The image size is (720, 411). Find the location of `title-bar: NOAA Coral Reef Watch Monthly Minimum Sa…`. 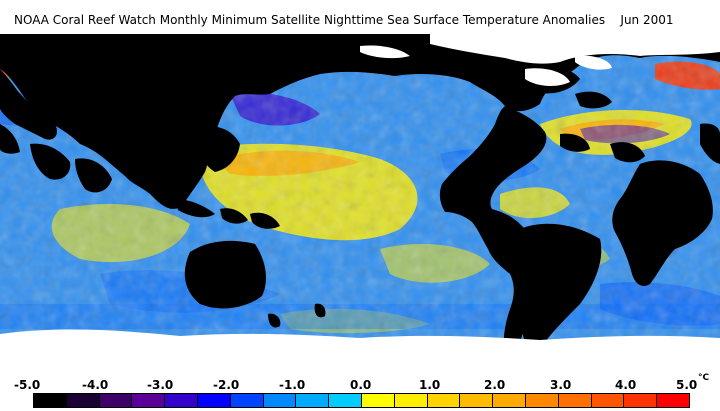

title-bar: NOAA Coral Reef Watch Monthly Minimum Sa… is located at coordinates (360, 17).